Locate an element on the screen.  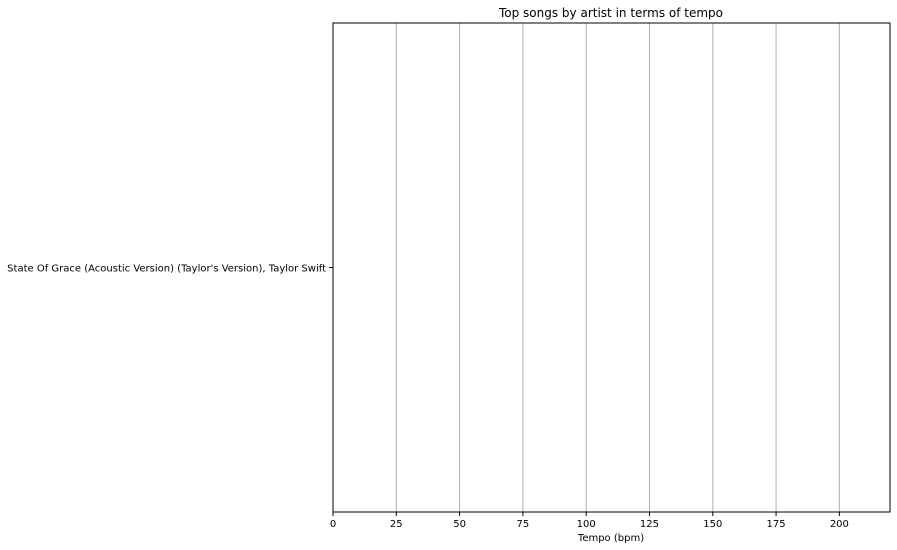
x-tick-label: 200 is located at coordinates (839, 524).